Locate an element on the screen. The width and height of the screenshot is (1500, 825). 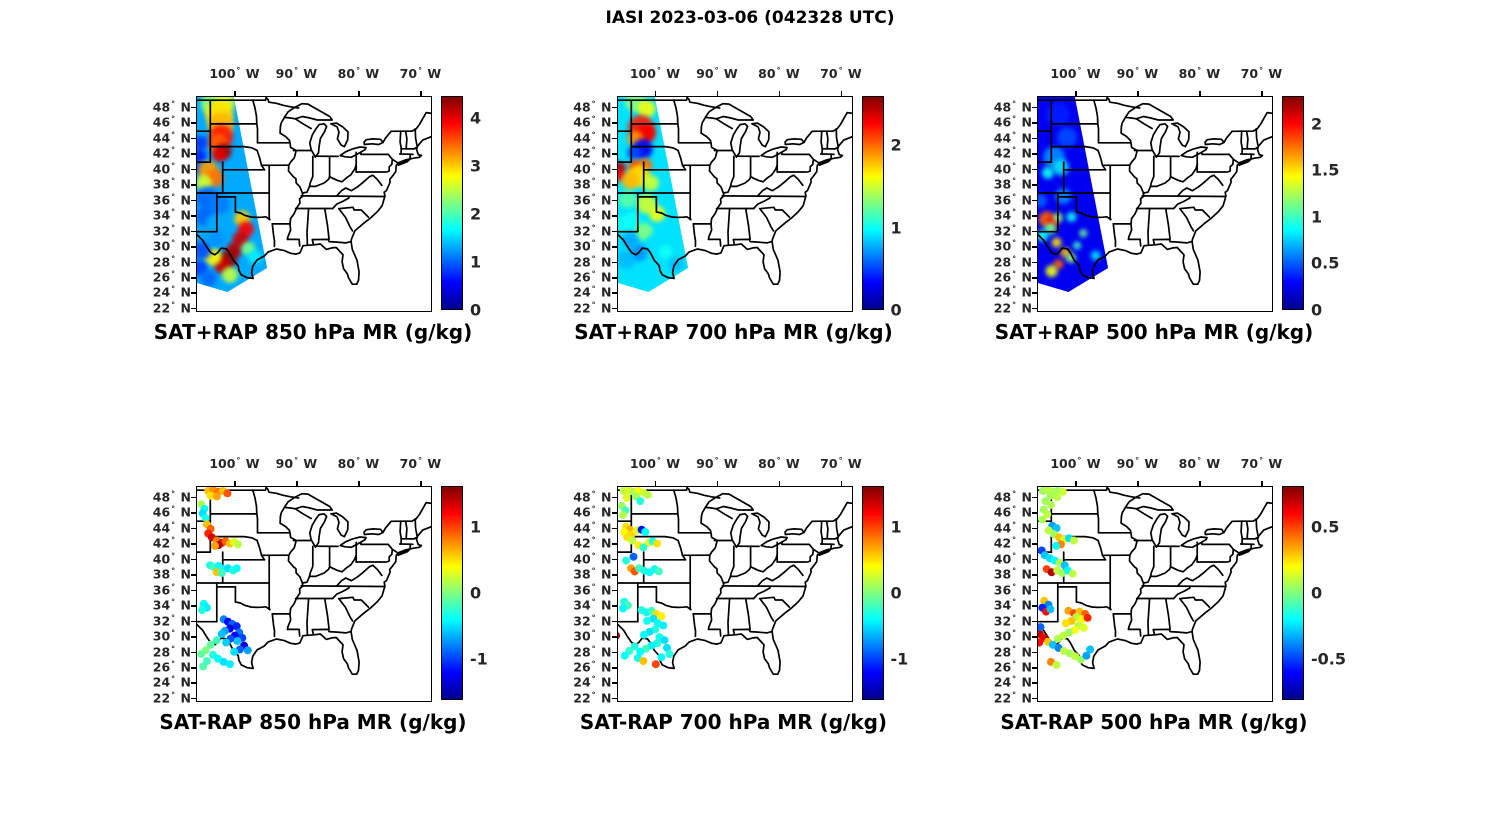
lon-tick-label: 70° W is located at coordinates (421, 74).